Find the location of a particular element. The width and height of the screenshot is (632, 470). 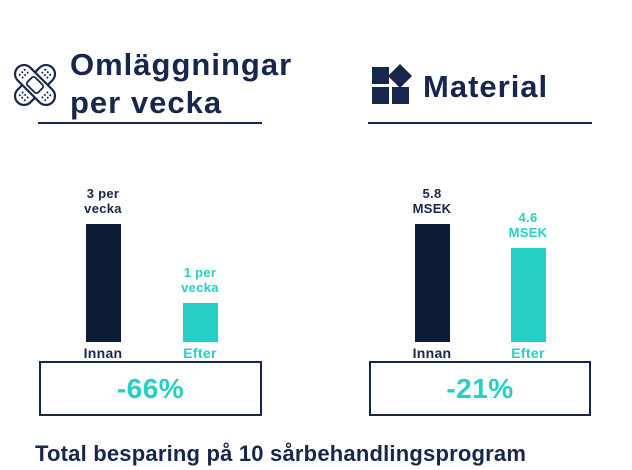

left-chart-title: Omläggningar per vecka is located at coordinates (181, 83).